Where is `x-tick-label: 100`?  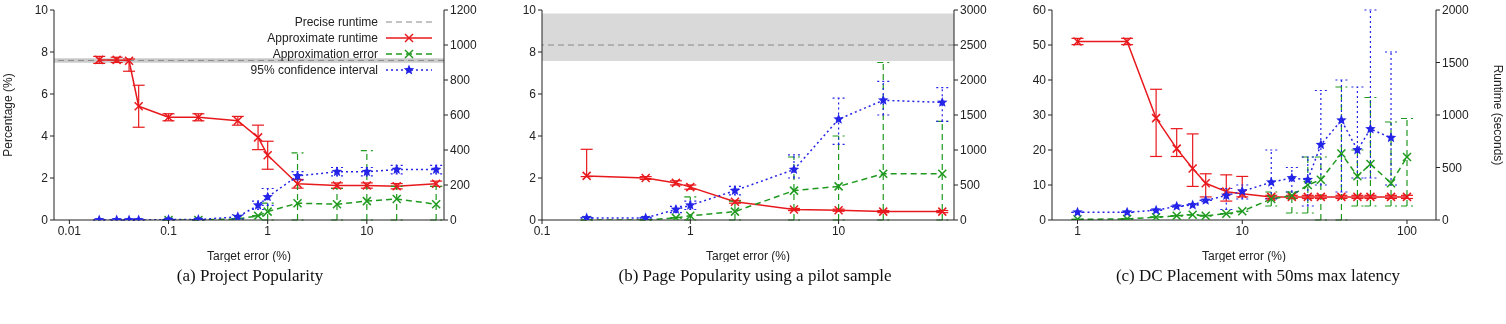 x-tick-label: 100 is located at coordinates (1407, 230).